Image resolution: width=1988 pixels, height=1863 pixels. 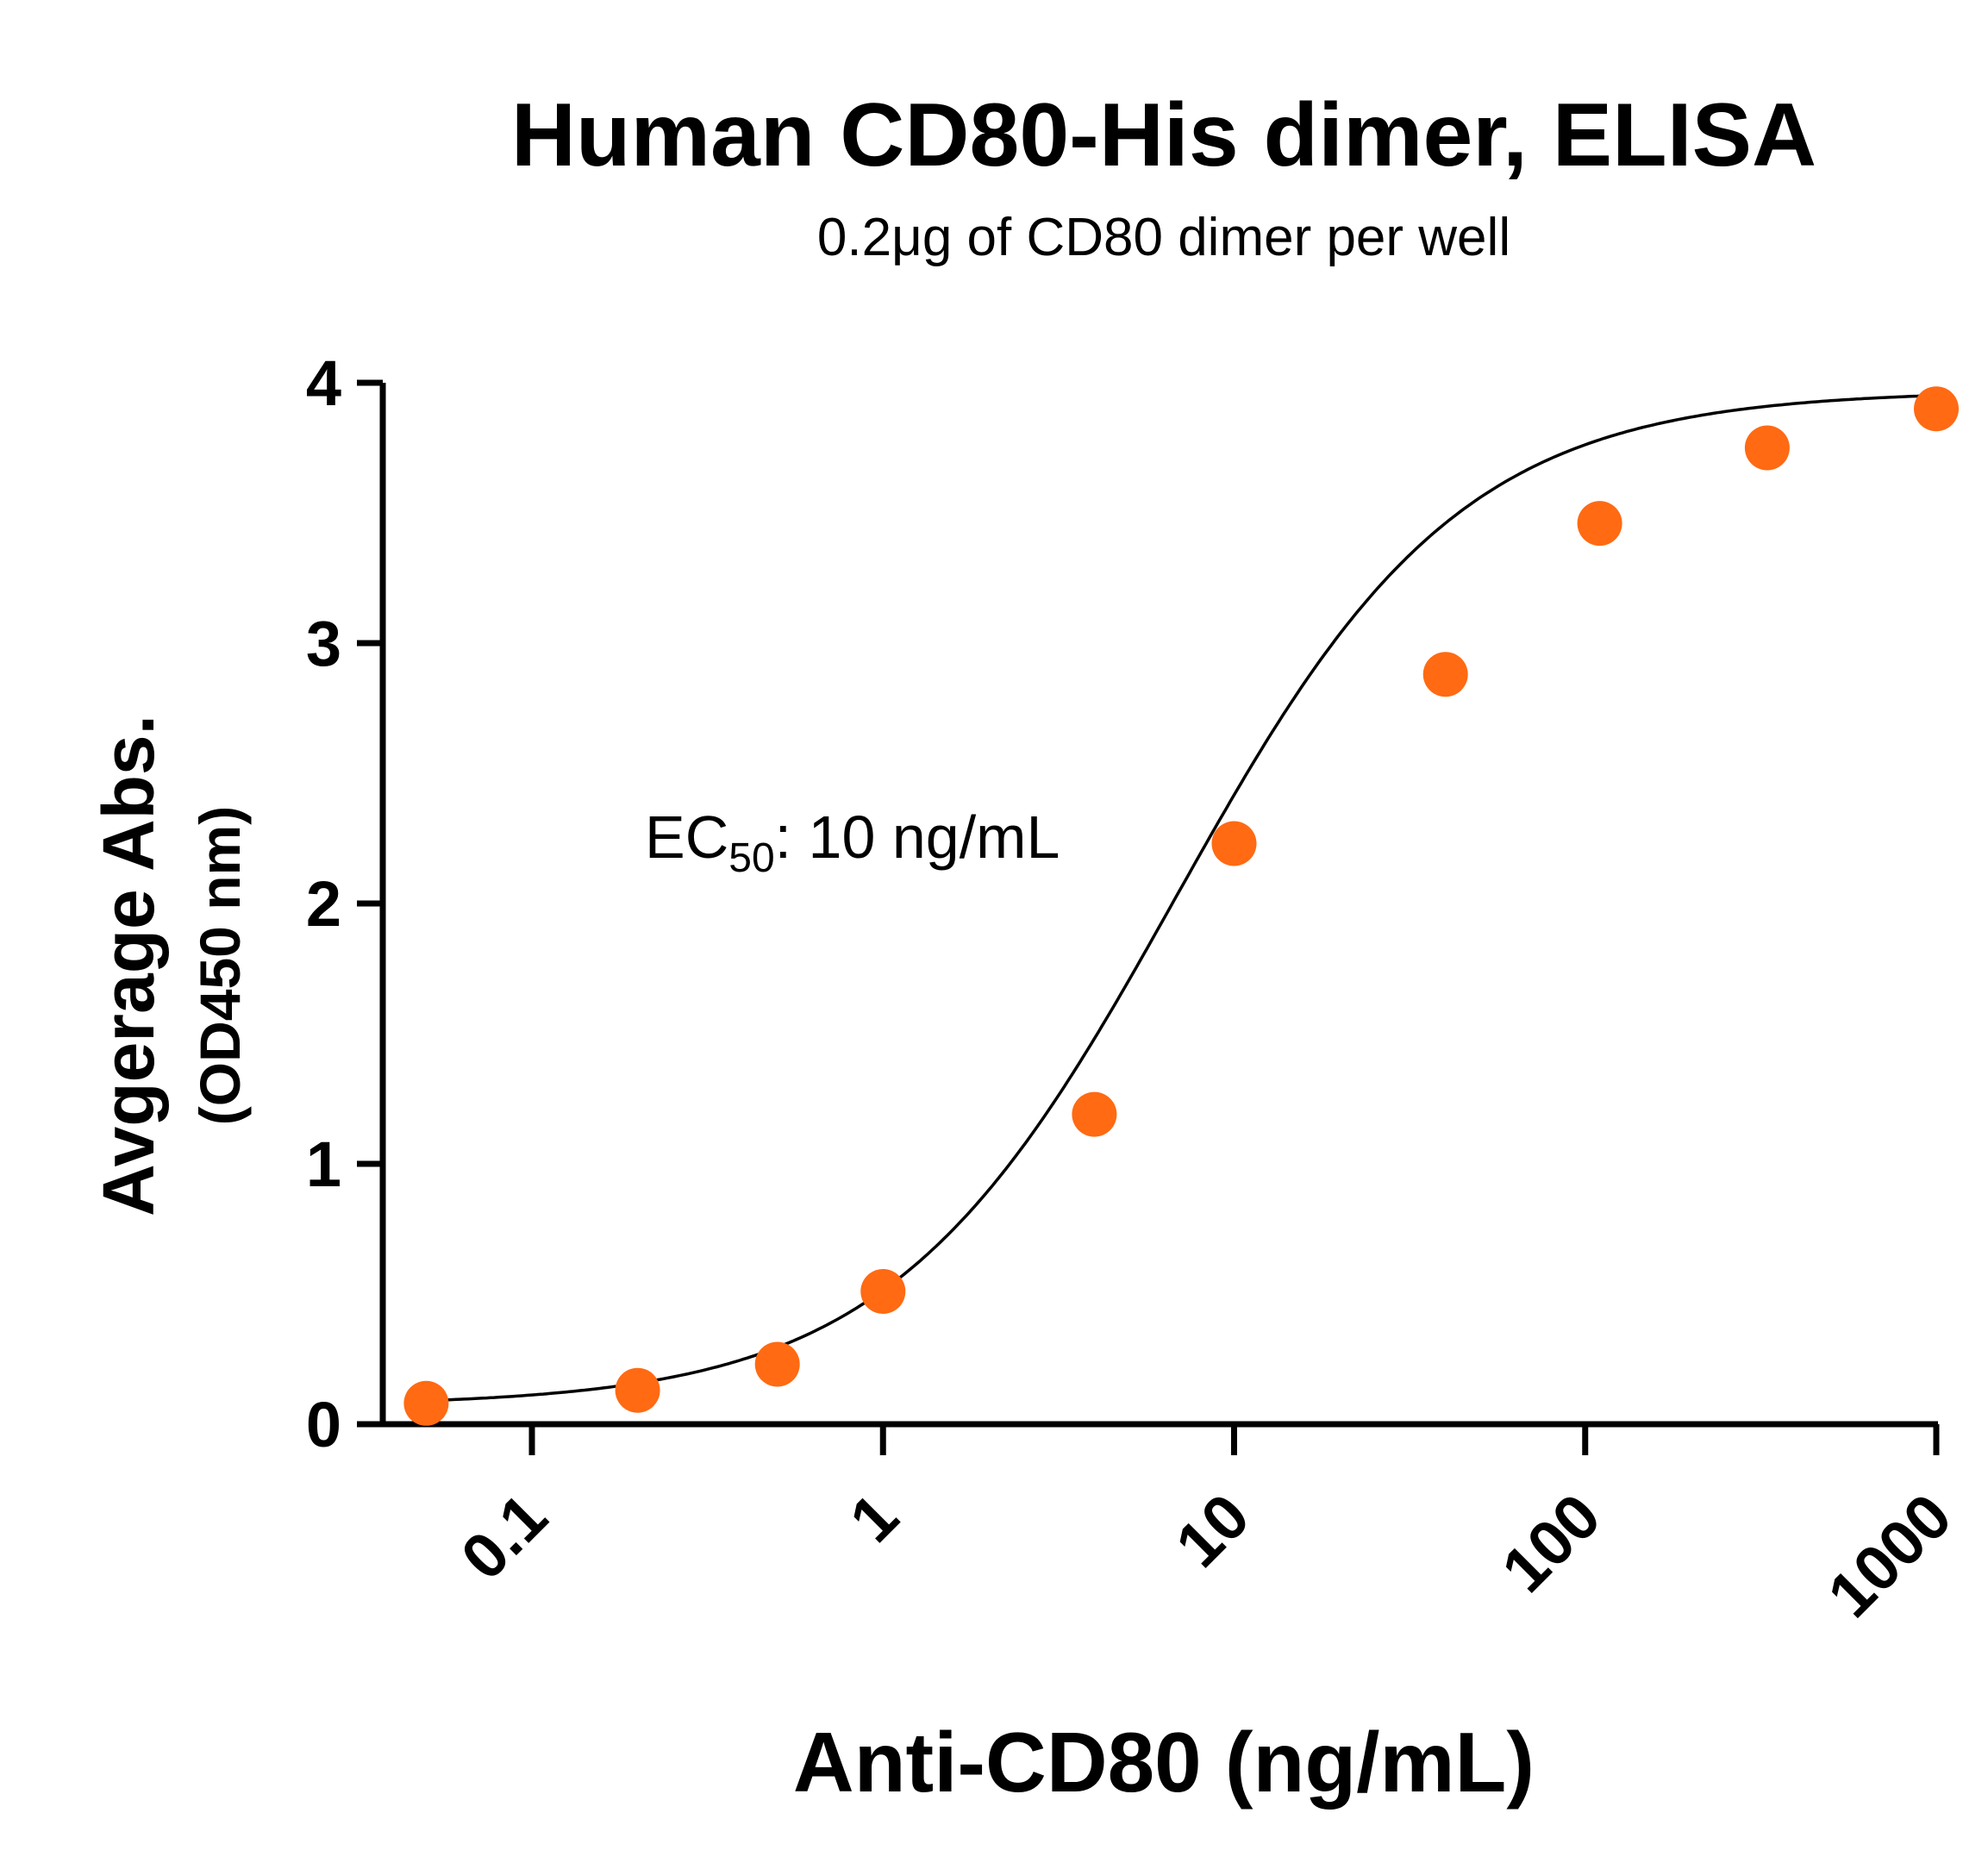 I want to click on y-axis-unit-label: (OD450 nm), so click(x=220, y=965).